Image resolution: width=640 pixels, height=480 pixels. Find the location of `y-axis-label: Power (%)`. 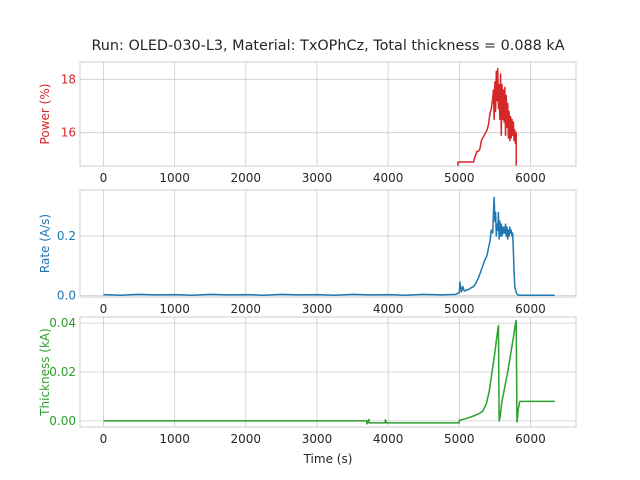

y-axis-label: Power (%) is located at coordinates (45, 114).